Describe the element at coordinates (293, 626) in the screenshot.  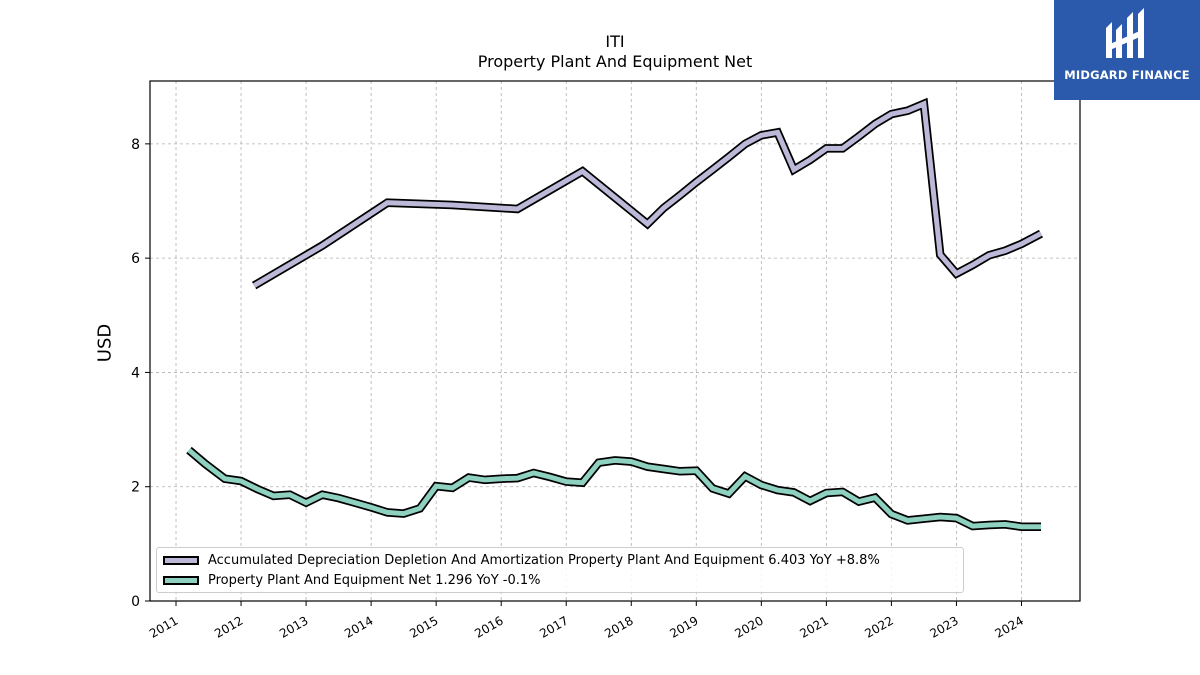
I see `x-tick-label: 2013` at that location.